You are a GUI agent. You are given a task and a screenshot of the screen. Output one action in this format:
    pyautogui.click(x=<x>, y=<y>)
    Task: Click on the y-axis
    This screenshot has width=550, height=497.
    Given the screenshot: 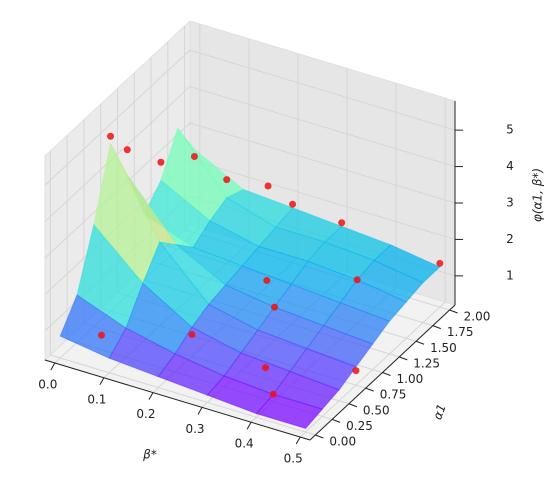 What is the action you would take?
    pyautogui.click(x=382, y=372)
    